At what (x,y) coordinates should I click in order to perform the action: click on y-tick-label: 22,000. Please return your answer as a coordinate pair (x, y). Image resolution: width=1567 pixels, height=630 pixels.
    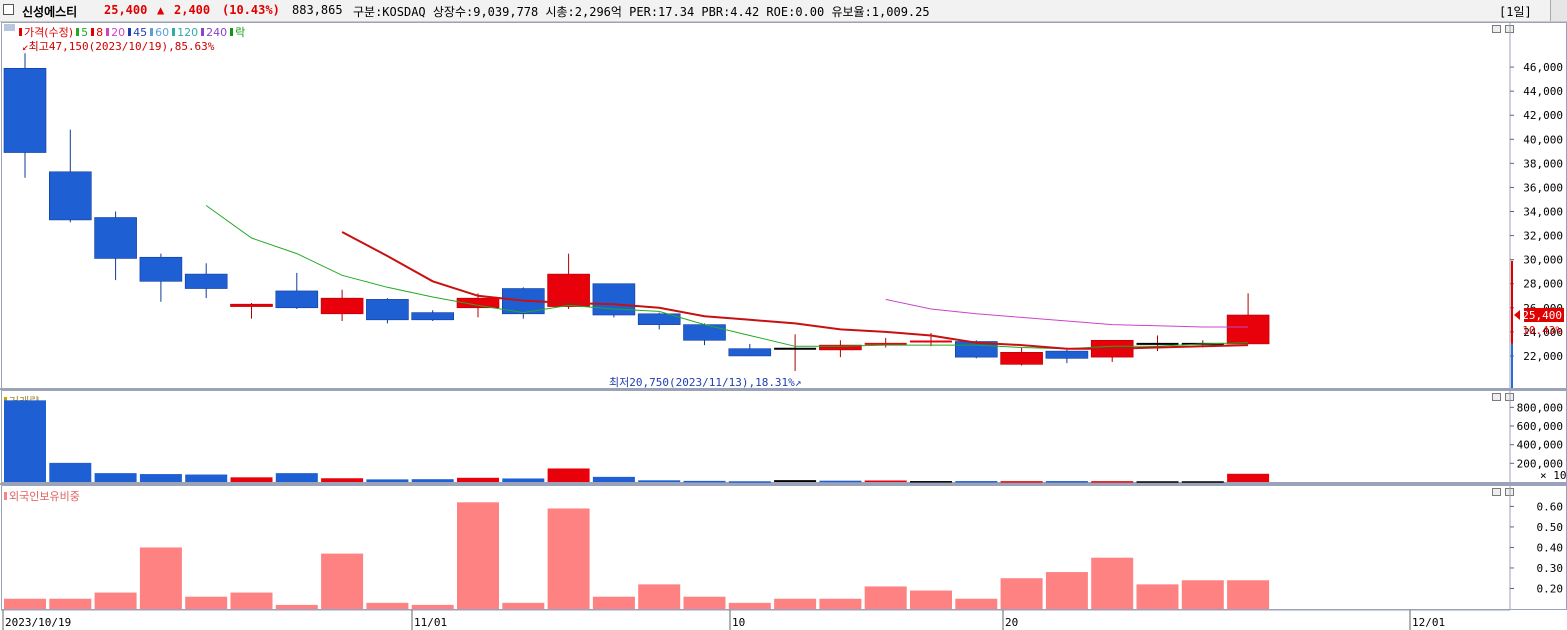
    Looking at the image, I should click on (1543, 356).